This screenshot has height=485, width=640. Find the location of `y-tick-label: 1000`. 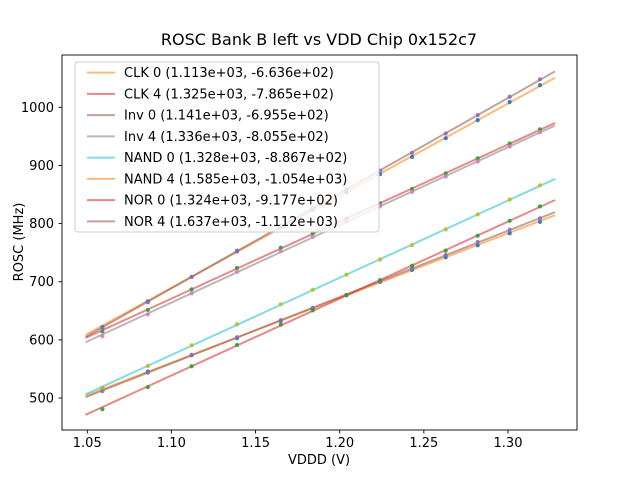

y-tick-label: 1000 is located at coordinates (37, 108).